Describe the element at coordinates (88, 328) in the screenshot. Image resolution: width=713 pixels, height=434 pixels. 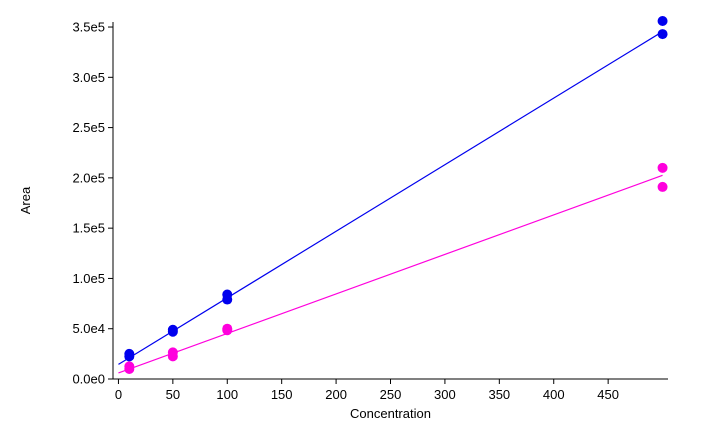
I see `y-tick-label: 5.0e4` at that location.